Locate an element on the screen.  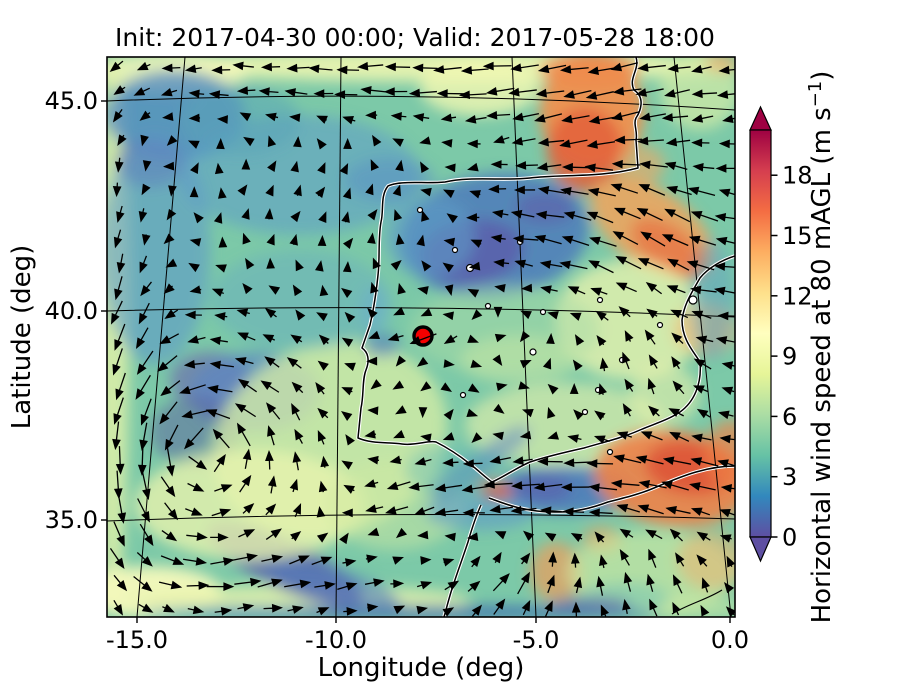
x-axis-ticks: -15.0 -10.0 -5.0 0.0 is located at coordinates (427, 635).